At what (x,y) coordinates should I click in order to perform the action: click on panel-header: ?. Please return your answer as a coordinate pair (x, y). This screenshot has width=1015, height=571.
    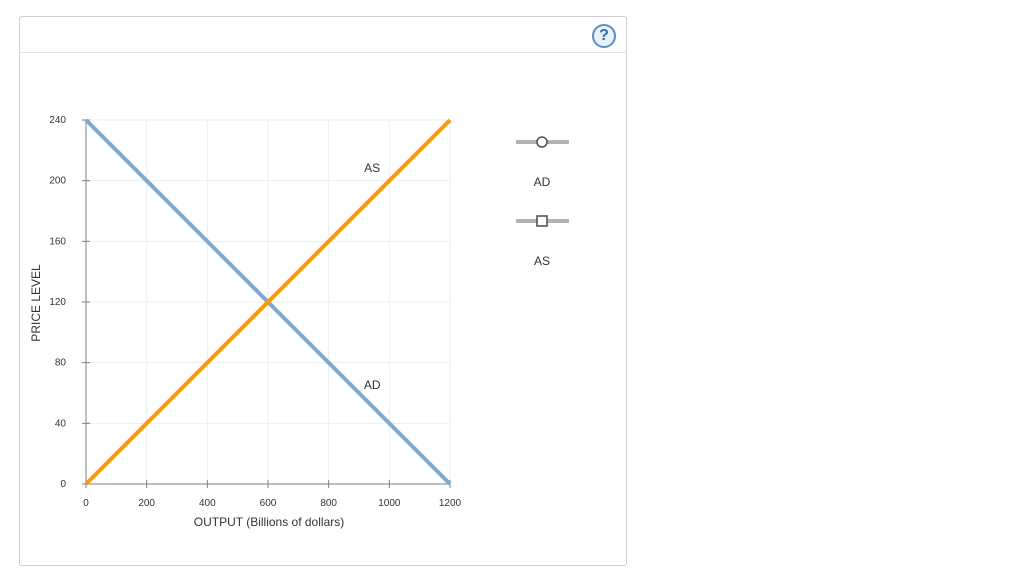
    Looking at the image, I should click on (323, 35).